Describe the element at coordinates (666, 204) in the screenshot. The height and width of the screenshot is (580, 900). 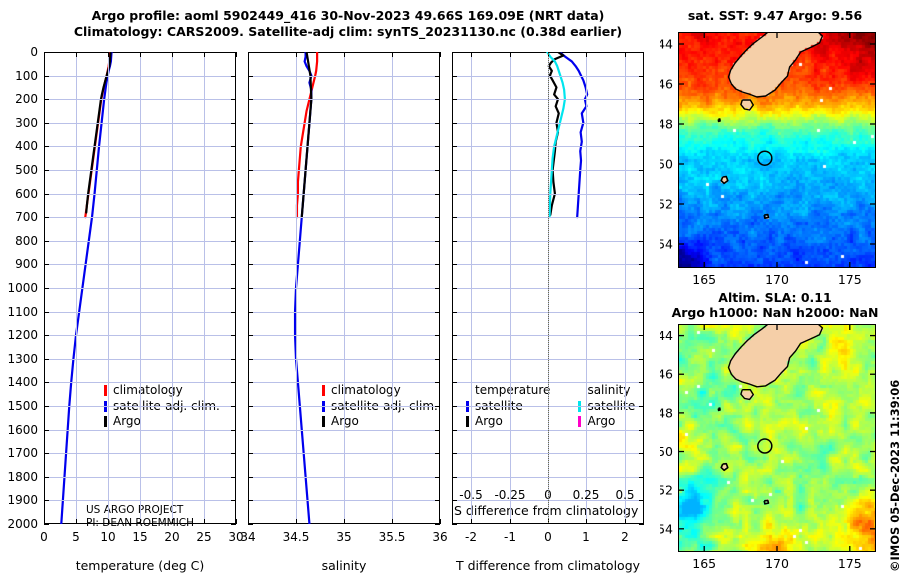
I see `map-latitude-tick-label: -52` at that location.